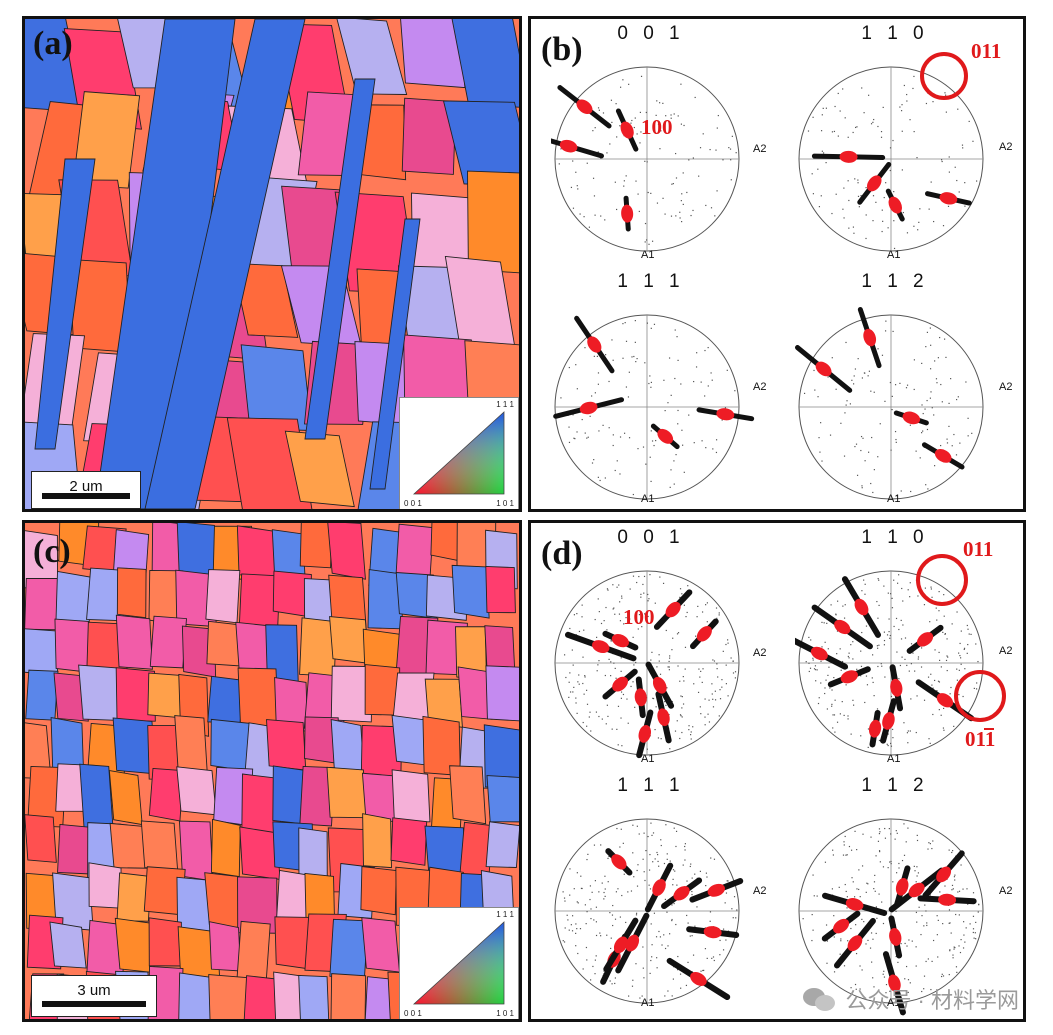  What do you see at coordinates (53, 43) in the screenshot?
I see `panel-label-a: (a)` at bounding box center [53, 43].